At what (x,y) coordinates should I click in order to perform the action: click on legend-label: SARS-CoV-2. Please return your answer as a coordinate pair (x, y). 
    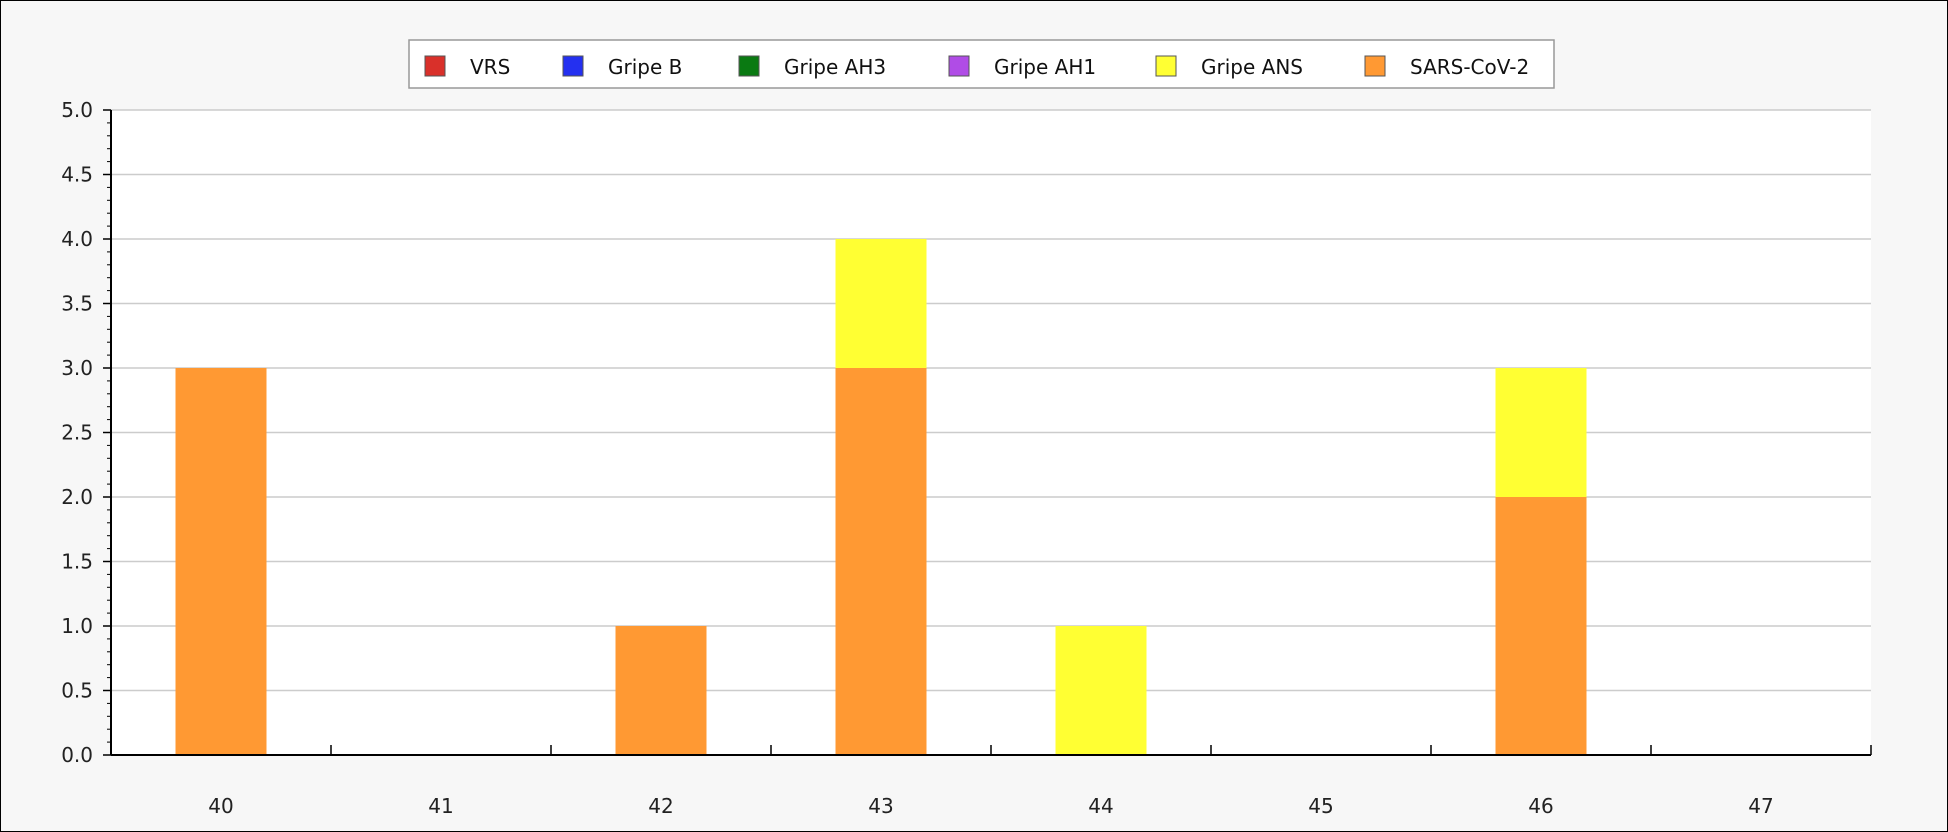
    Looking at the image, I should click on (1469, 67).